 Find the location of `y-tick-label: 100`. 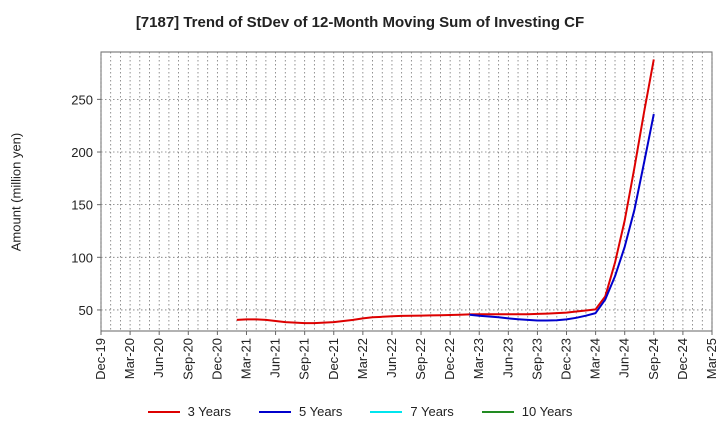

y-tick-label: 100 is located at coordinates (82, 257).